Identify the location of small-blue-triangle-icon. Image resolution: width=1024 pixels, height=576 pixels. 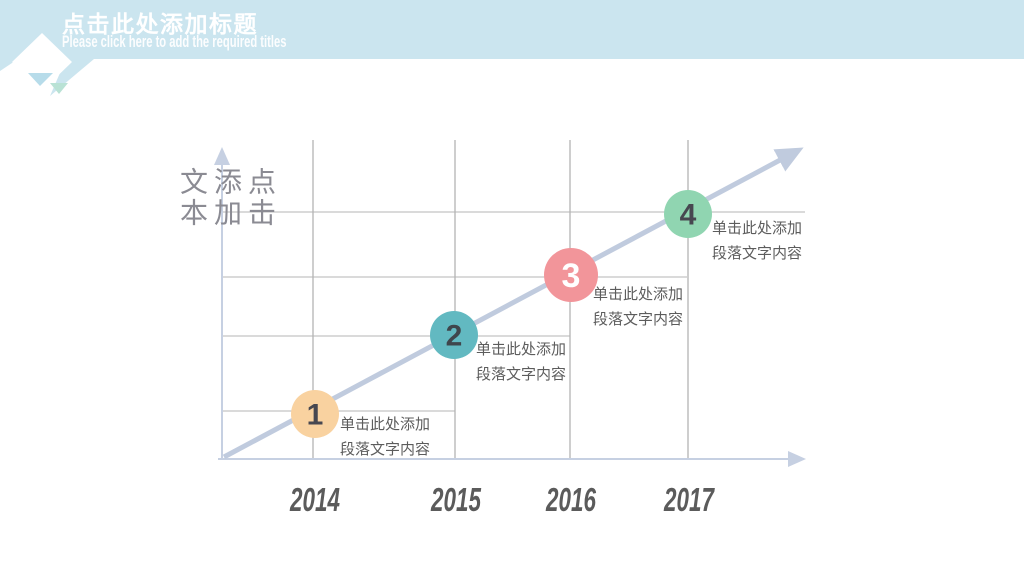
(40, 79).